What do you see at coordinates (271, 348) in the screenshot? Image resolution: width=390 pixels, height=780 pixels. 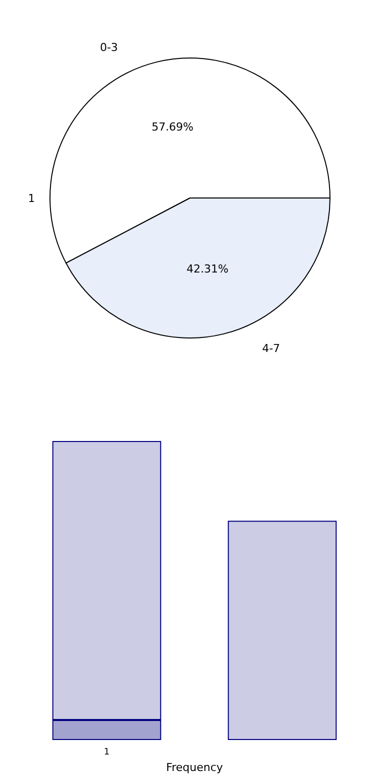 I see `slice-label: 4-7` at bounding box center [271, 348].